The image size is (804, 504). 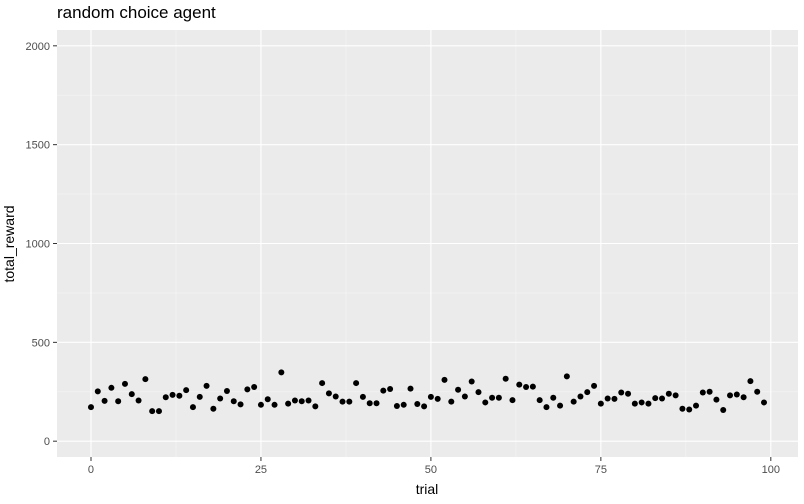 I want to click on y-tick-label: 500, so click(x=41, y=343).